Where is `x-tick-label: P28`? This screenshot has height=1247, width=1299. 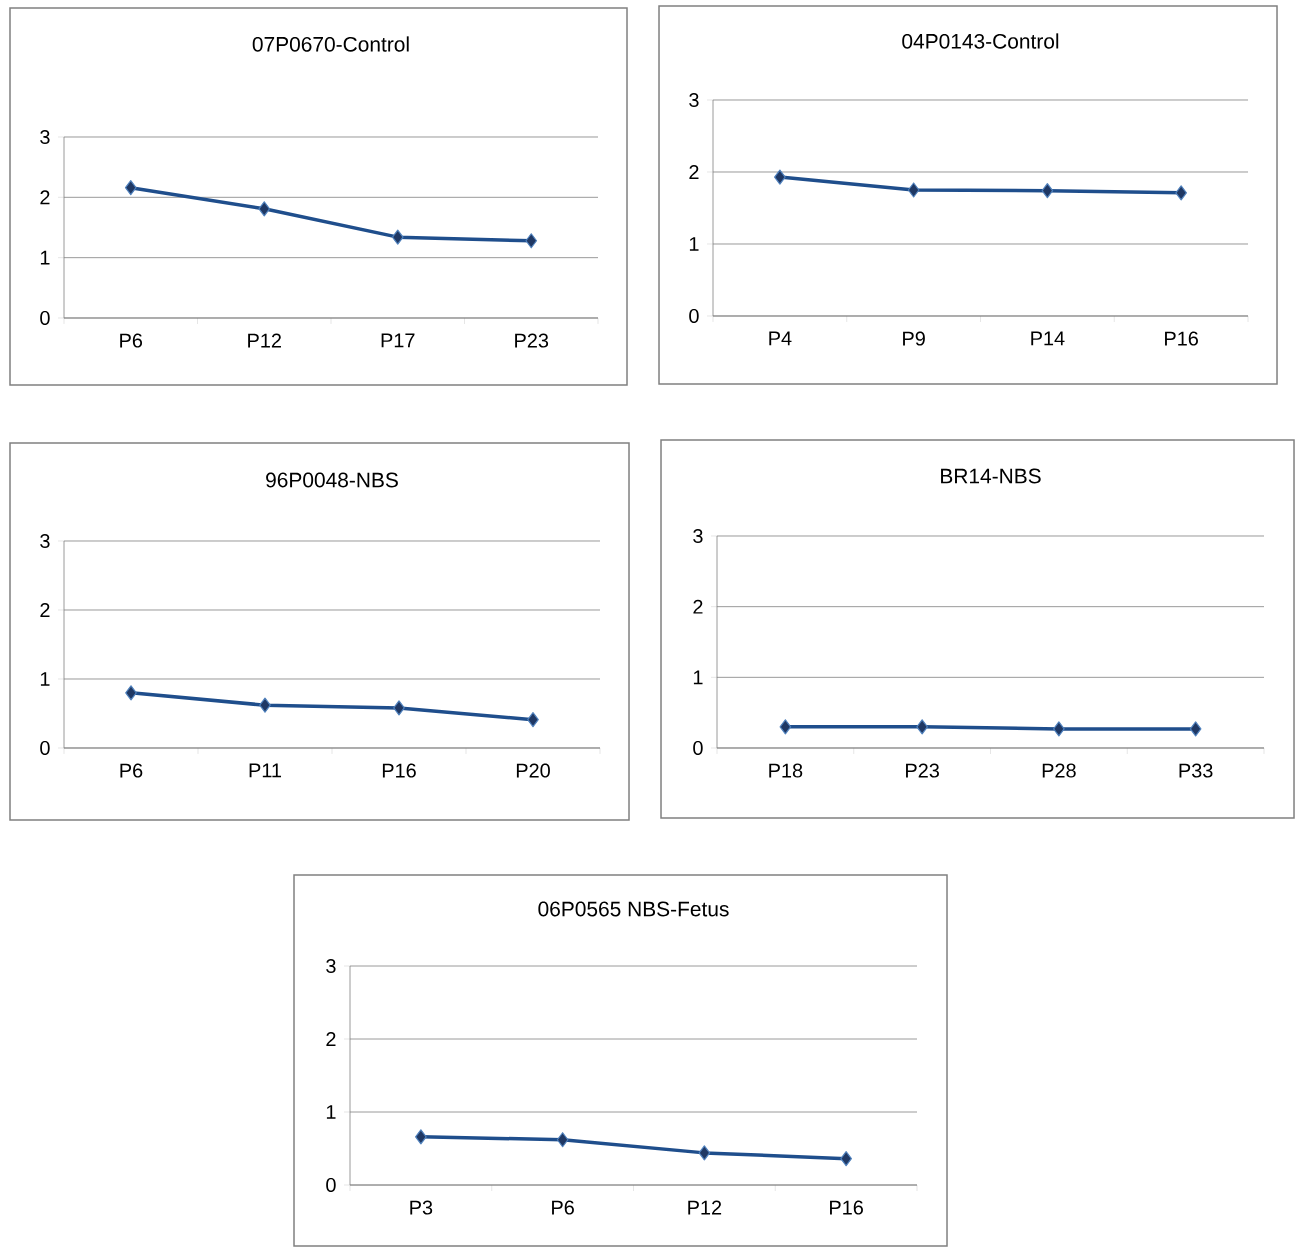 x-tick-label: P28 is located at coordinates (1059, 770).